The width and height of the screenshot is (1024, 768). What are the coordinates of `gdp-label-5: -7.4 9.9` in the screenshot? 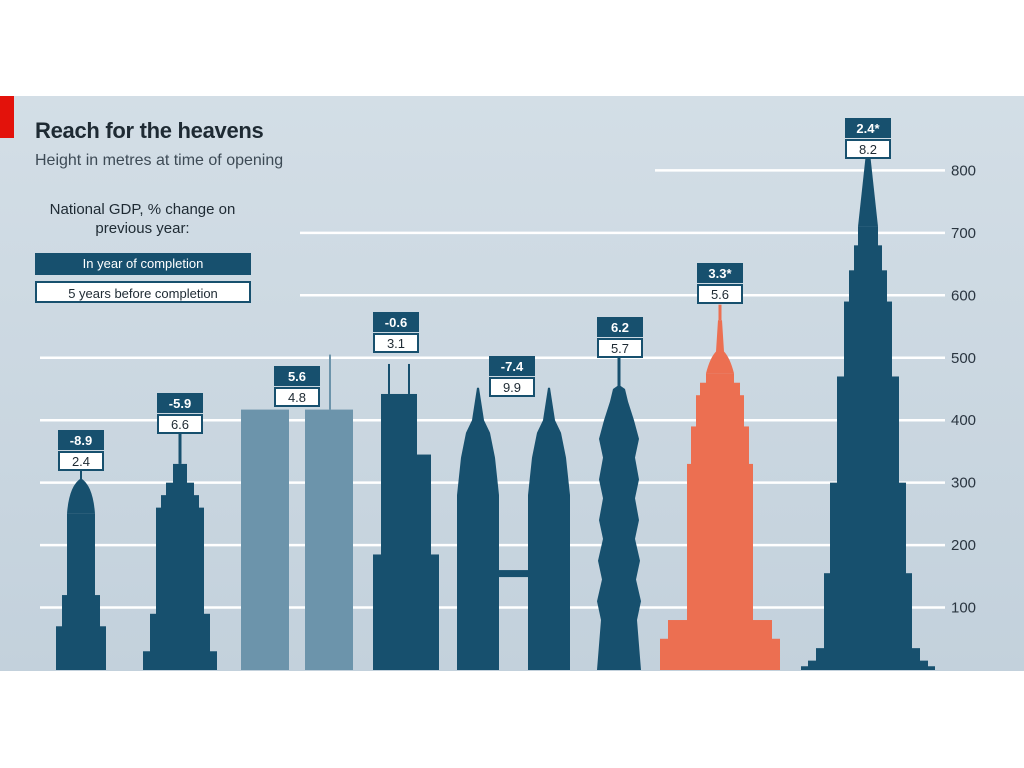 It's located at (512, 376).